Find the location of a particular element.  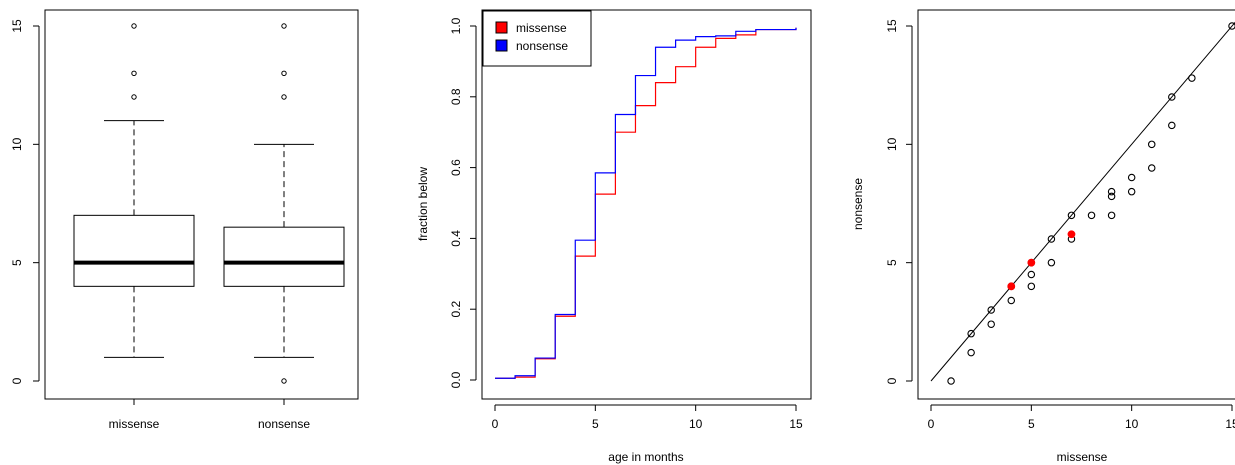

legend-label-nonsense: nonsense is located at coordinates (542, 46).